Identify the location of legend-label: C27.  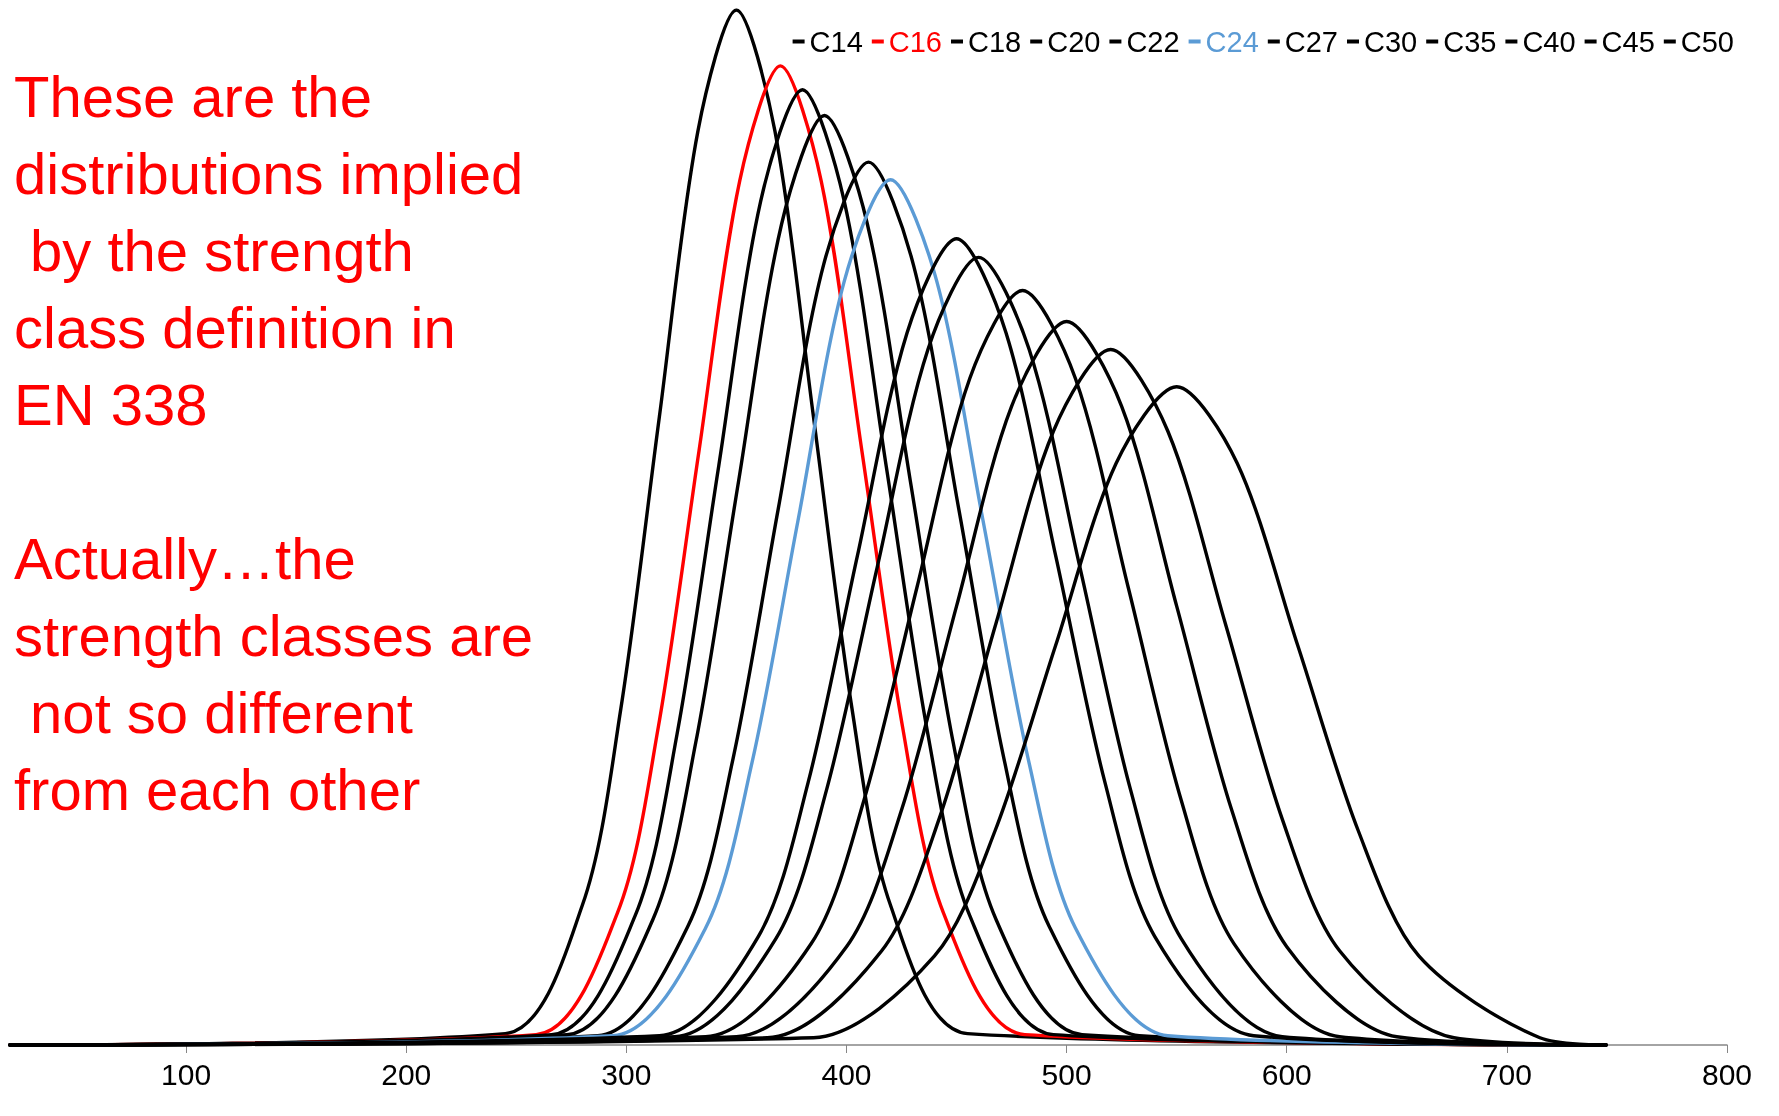
(1311, 41).